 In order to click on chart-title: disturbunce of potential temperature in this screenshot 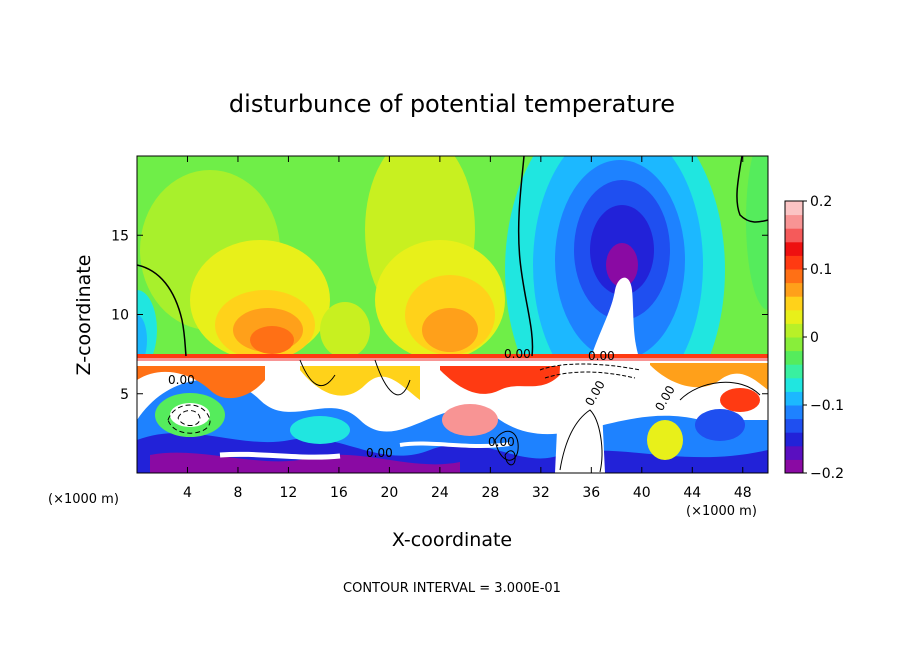, I will do `click(452, 104)`.